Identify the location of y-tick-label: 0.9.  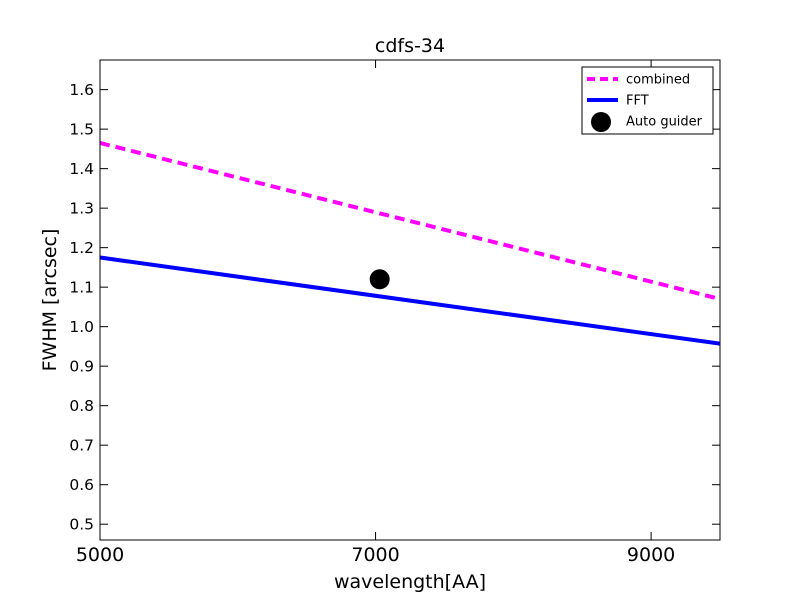
(81, 367).